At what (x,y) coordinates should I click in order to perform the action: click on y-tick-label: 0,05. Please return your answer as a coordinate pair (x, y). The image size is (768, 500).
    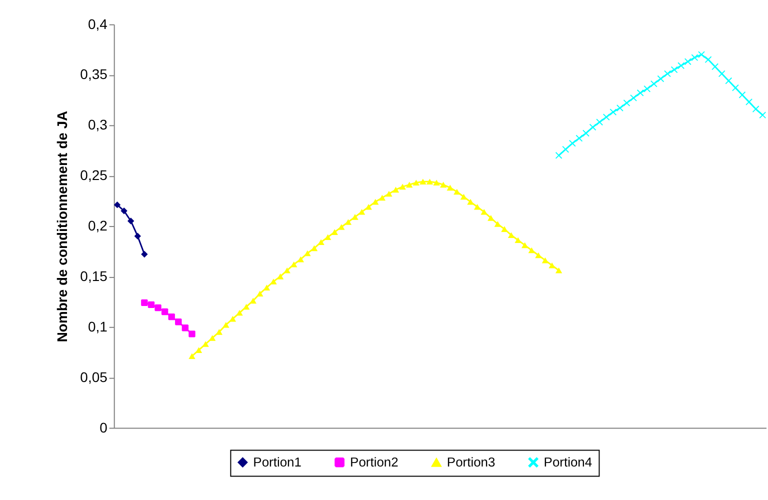
    Looking at the image, I should click on (94, 376).